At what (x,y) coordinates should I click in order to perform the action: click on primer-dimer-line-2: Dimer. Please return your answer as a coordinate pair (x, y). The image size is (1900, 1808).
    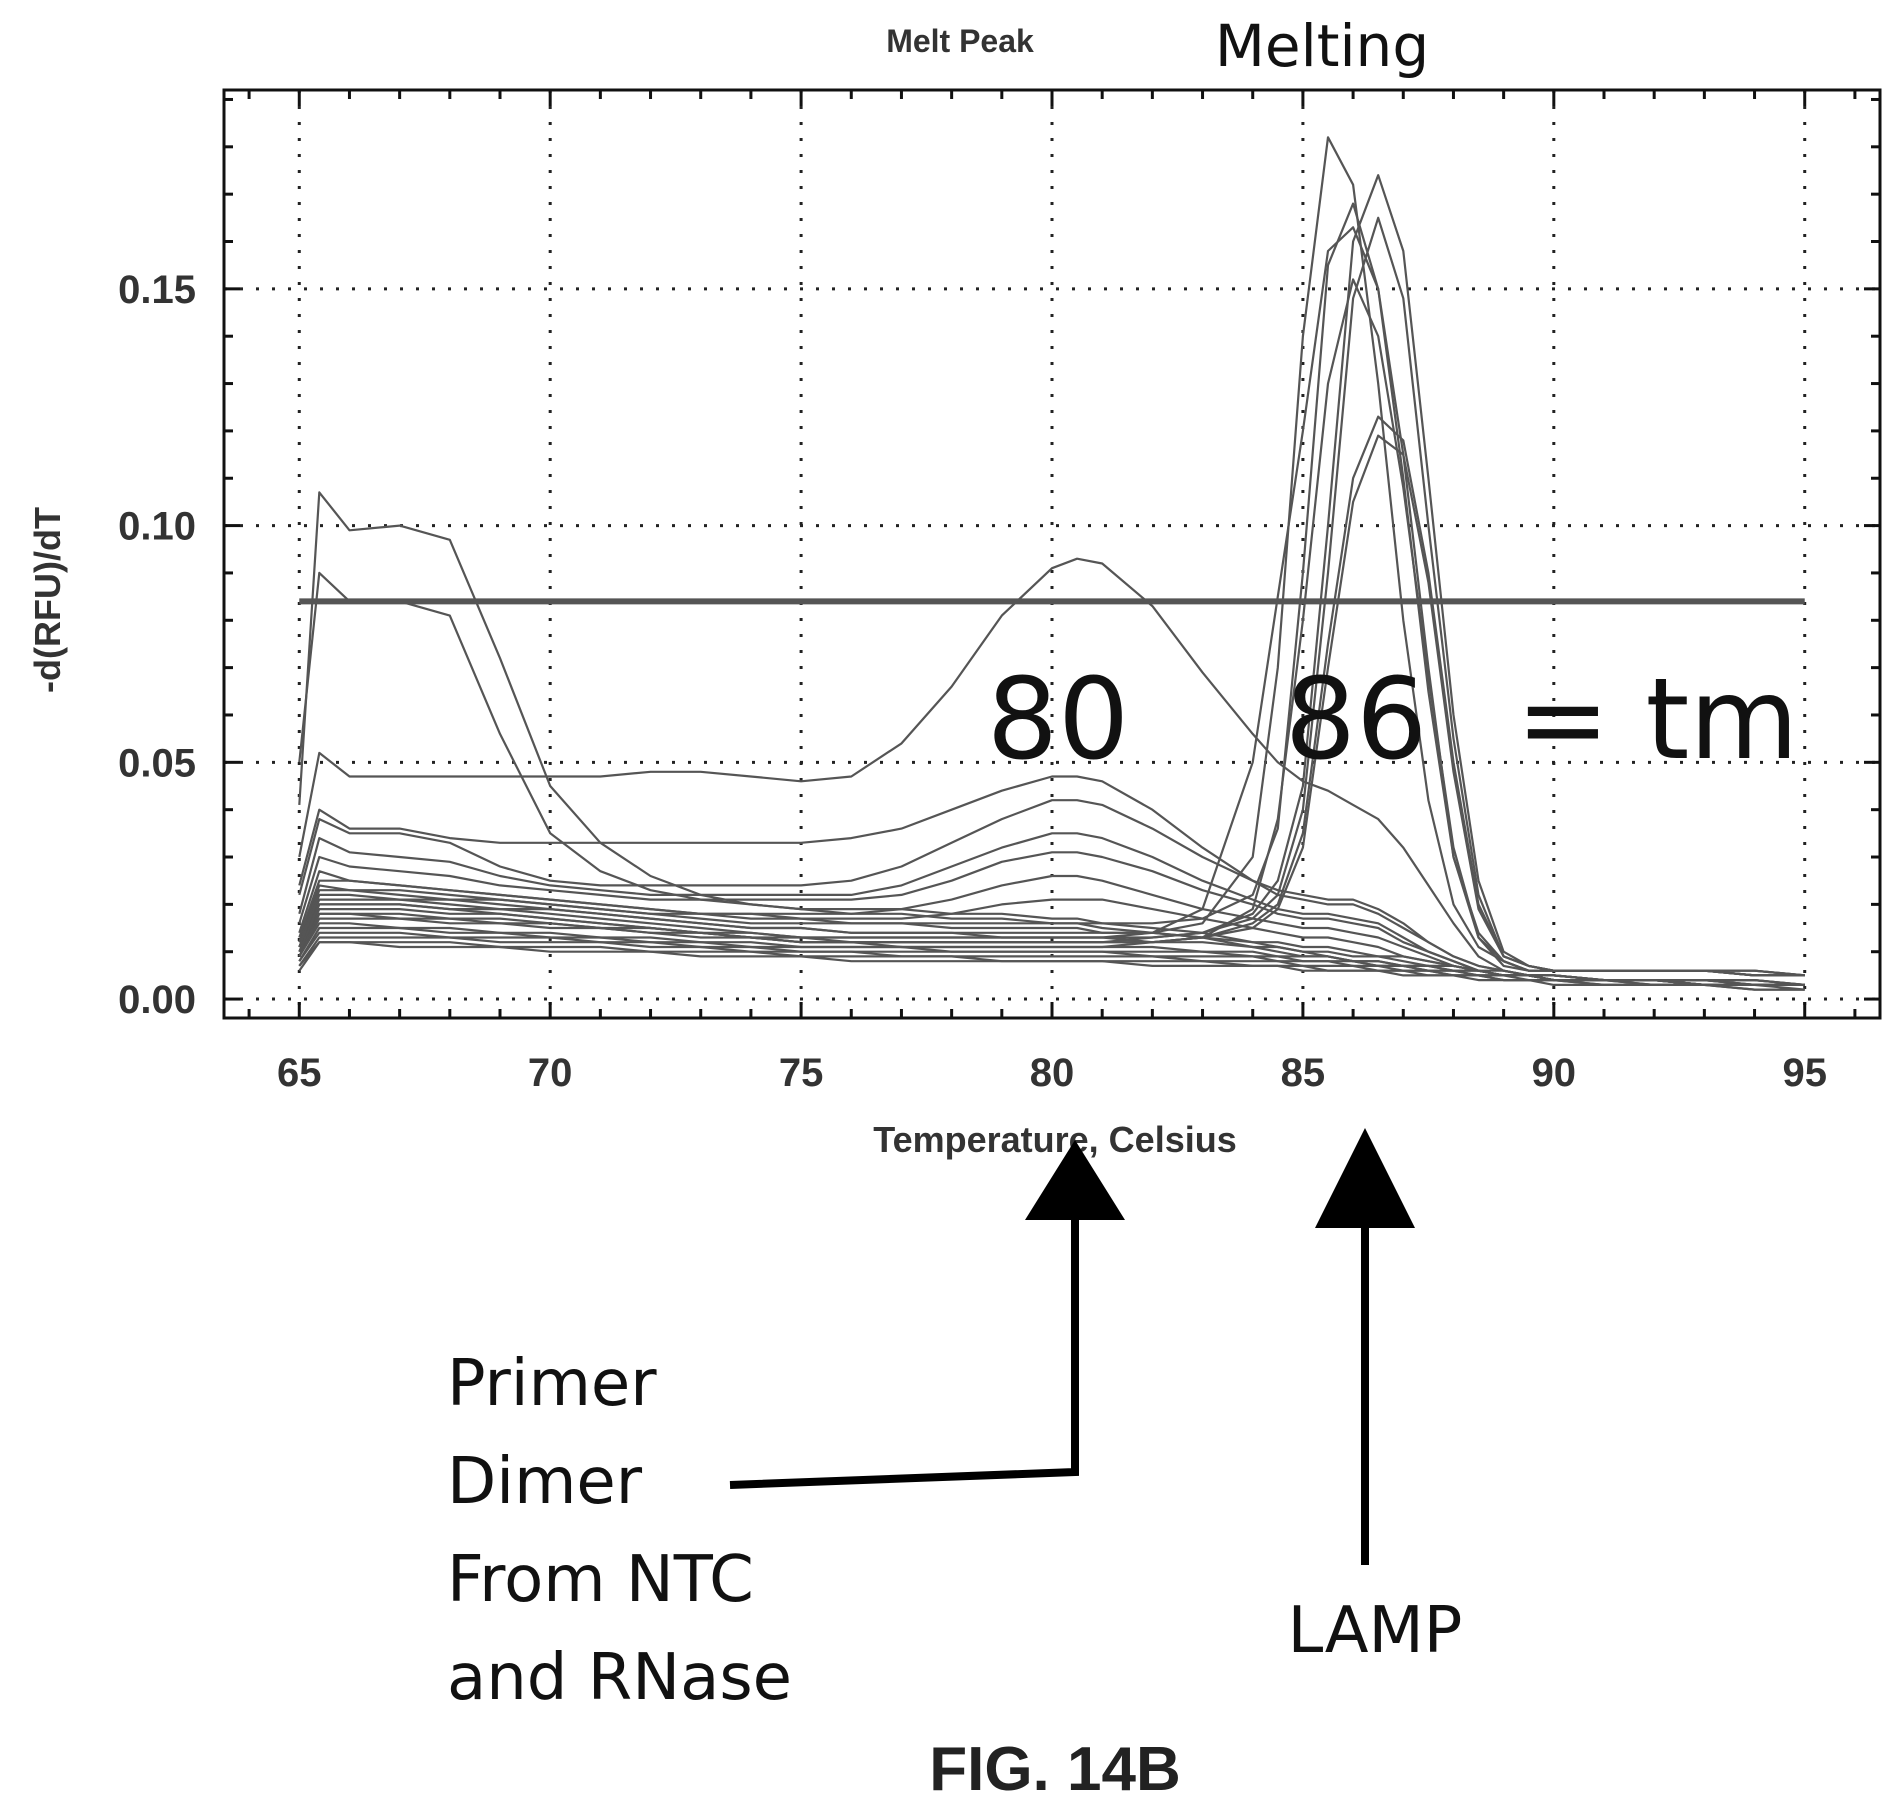
    Looking at the image, I should click on (545, 1482).